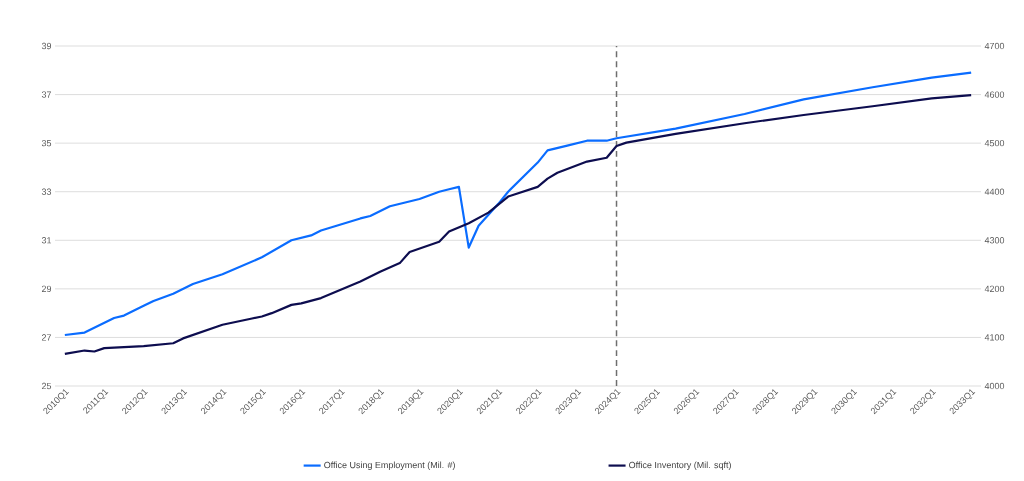 Image resolution: width=1024 pixels, height=481 pixels. Describe the element at coordinates (46, 46) in the screenshot. I see `y-tick-label: 39` at that location.